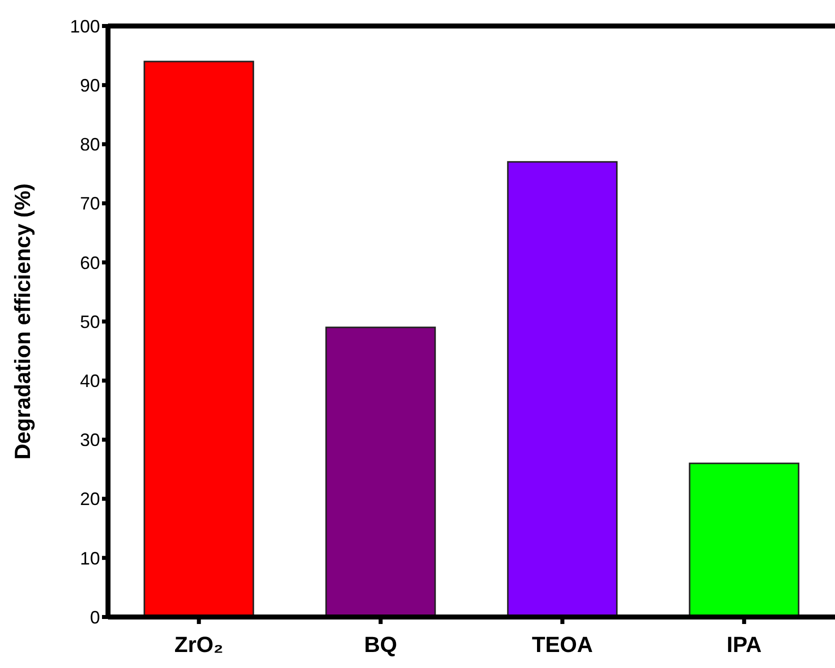 This screenshot has height=668, width=835. I want to click on y-tick-label: 60, so click(90, 262).